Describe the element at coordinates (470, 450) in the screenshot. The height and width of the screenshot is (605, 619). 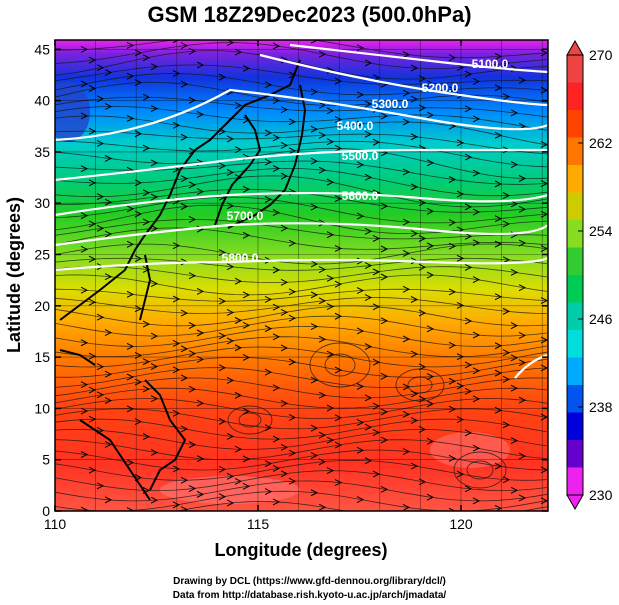
I see `warm-patch` at that location.